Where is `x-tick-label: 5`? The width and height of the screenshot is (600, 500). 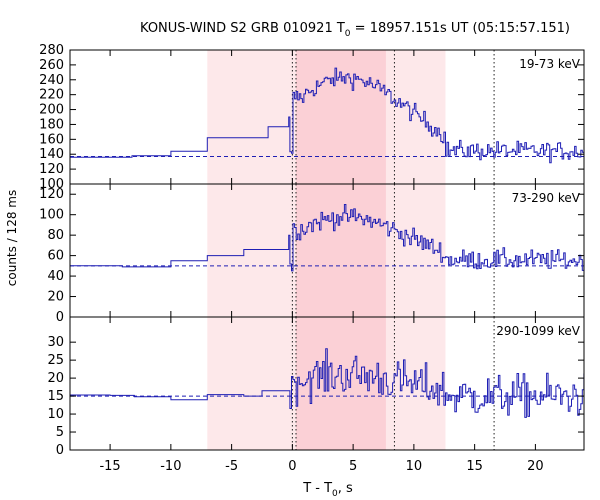
x-tick-label: 5 is located at coordinates (353, 466).